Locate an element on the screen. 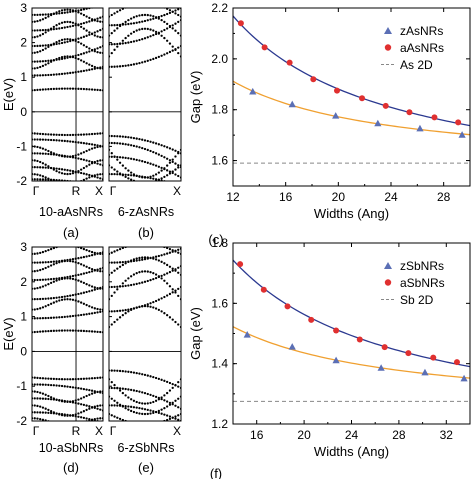 Image resolution: width=473 pixels, height=479 pixels. x-tick-label: 20 is located at coordinates (304, 435).